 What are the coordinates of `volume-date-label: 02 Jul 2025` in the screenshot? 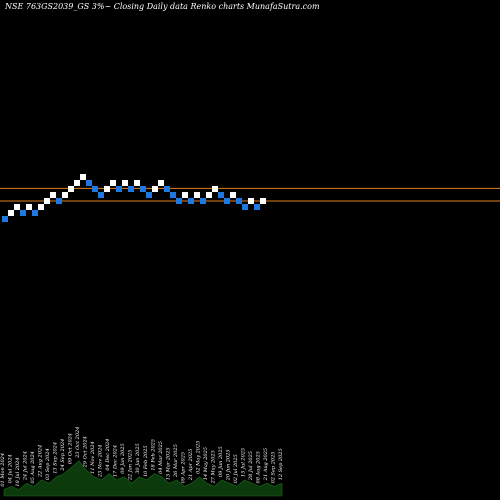 It's located at (236, 468).